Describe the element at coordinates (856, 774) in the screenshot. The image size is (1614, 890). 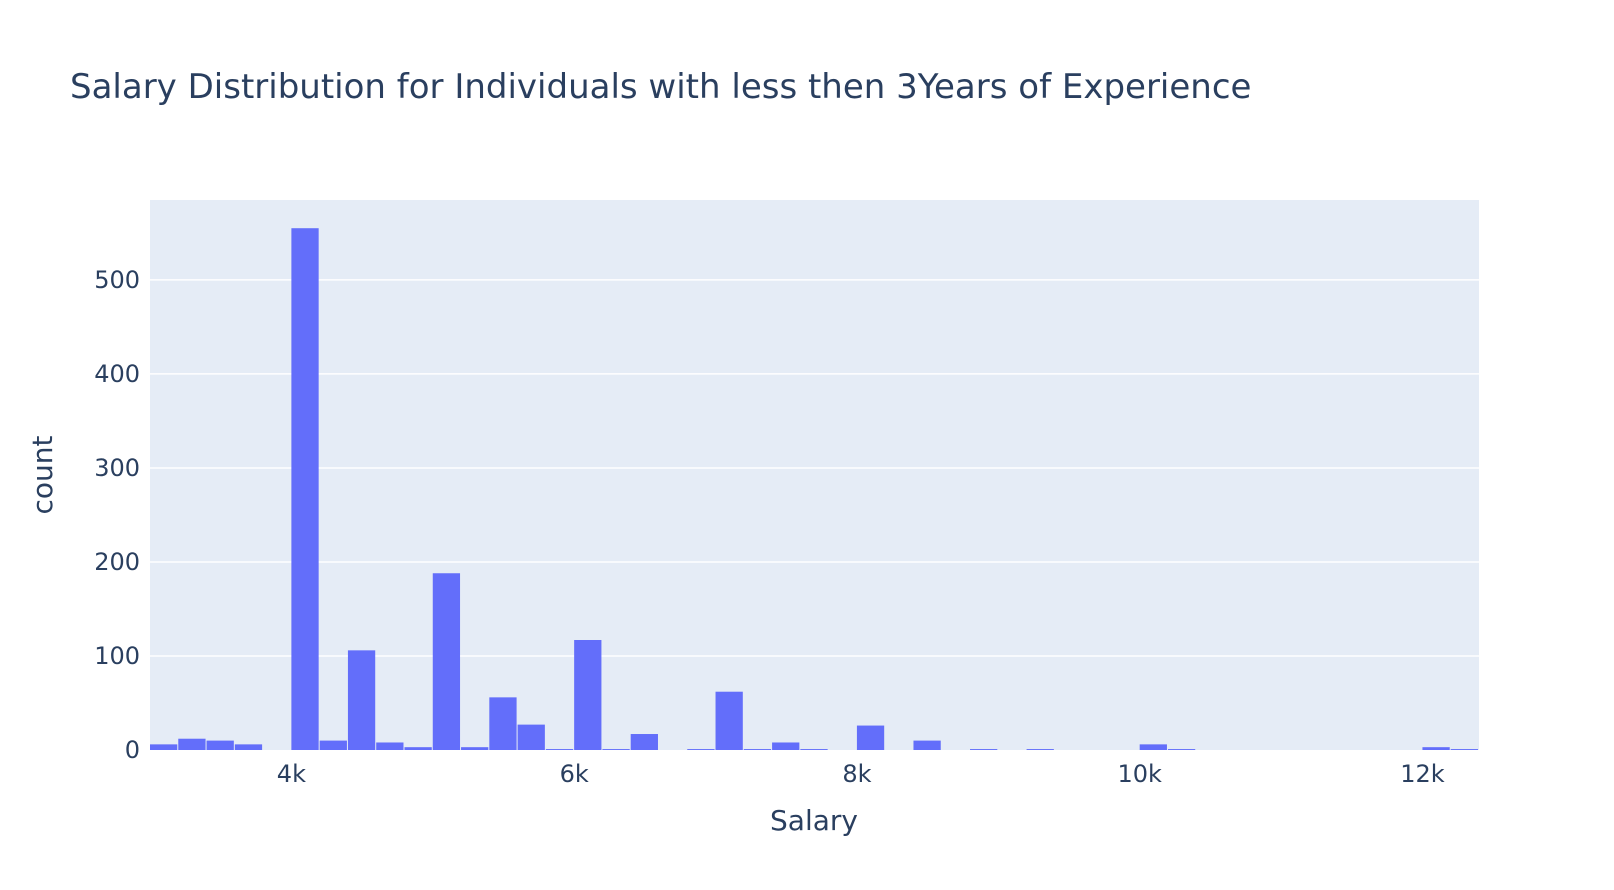
I see `x-tick-label: 8k` at that location.